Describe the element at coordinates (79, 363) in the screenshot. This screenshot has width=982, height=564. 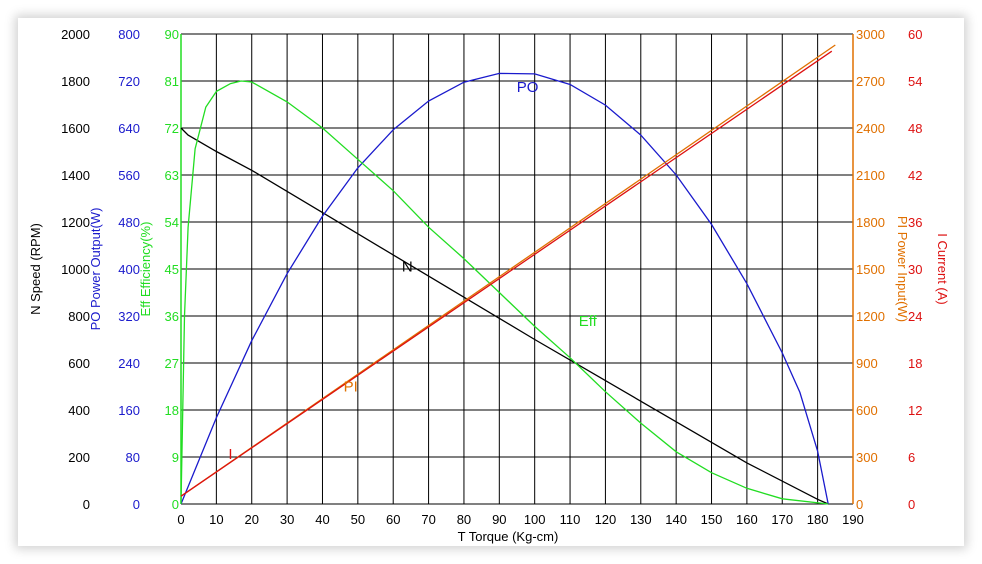
I see `n-tick-label: 600` at that location.